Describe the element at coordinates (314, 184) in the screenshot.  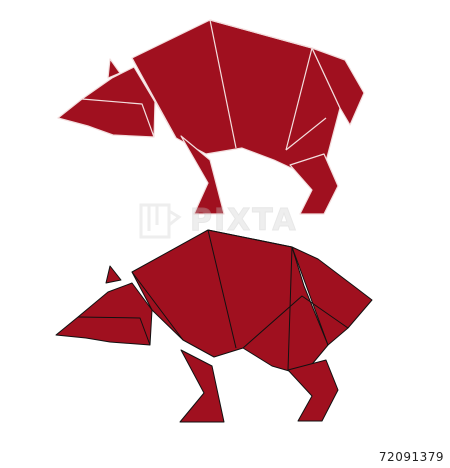
I see `top-bear-back-leg` at that location.